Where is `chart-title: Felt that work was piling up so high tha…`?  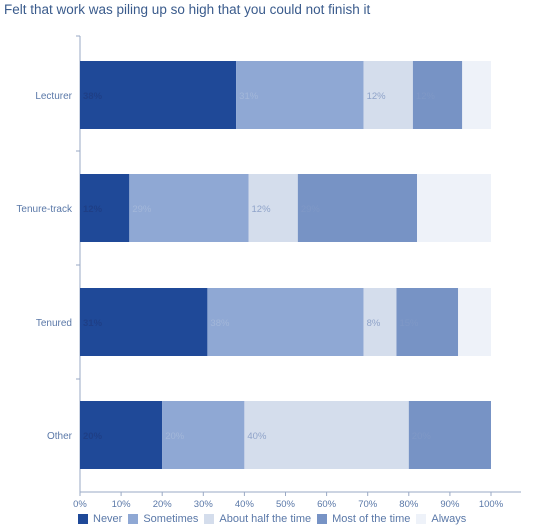
chart-title: Felt that work was piling up so high tha… is located at coordinates (187, 9).